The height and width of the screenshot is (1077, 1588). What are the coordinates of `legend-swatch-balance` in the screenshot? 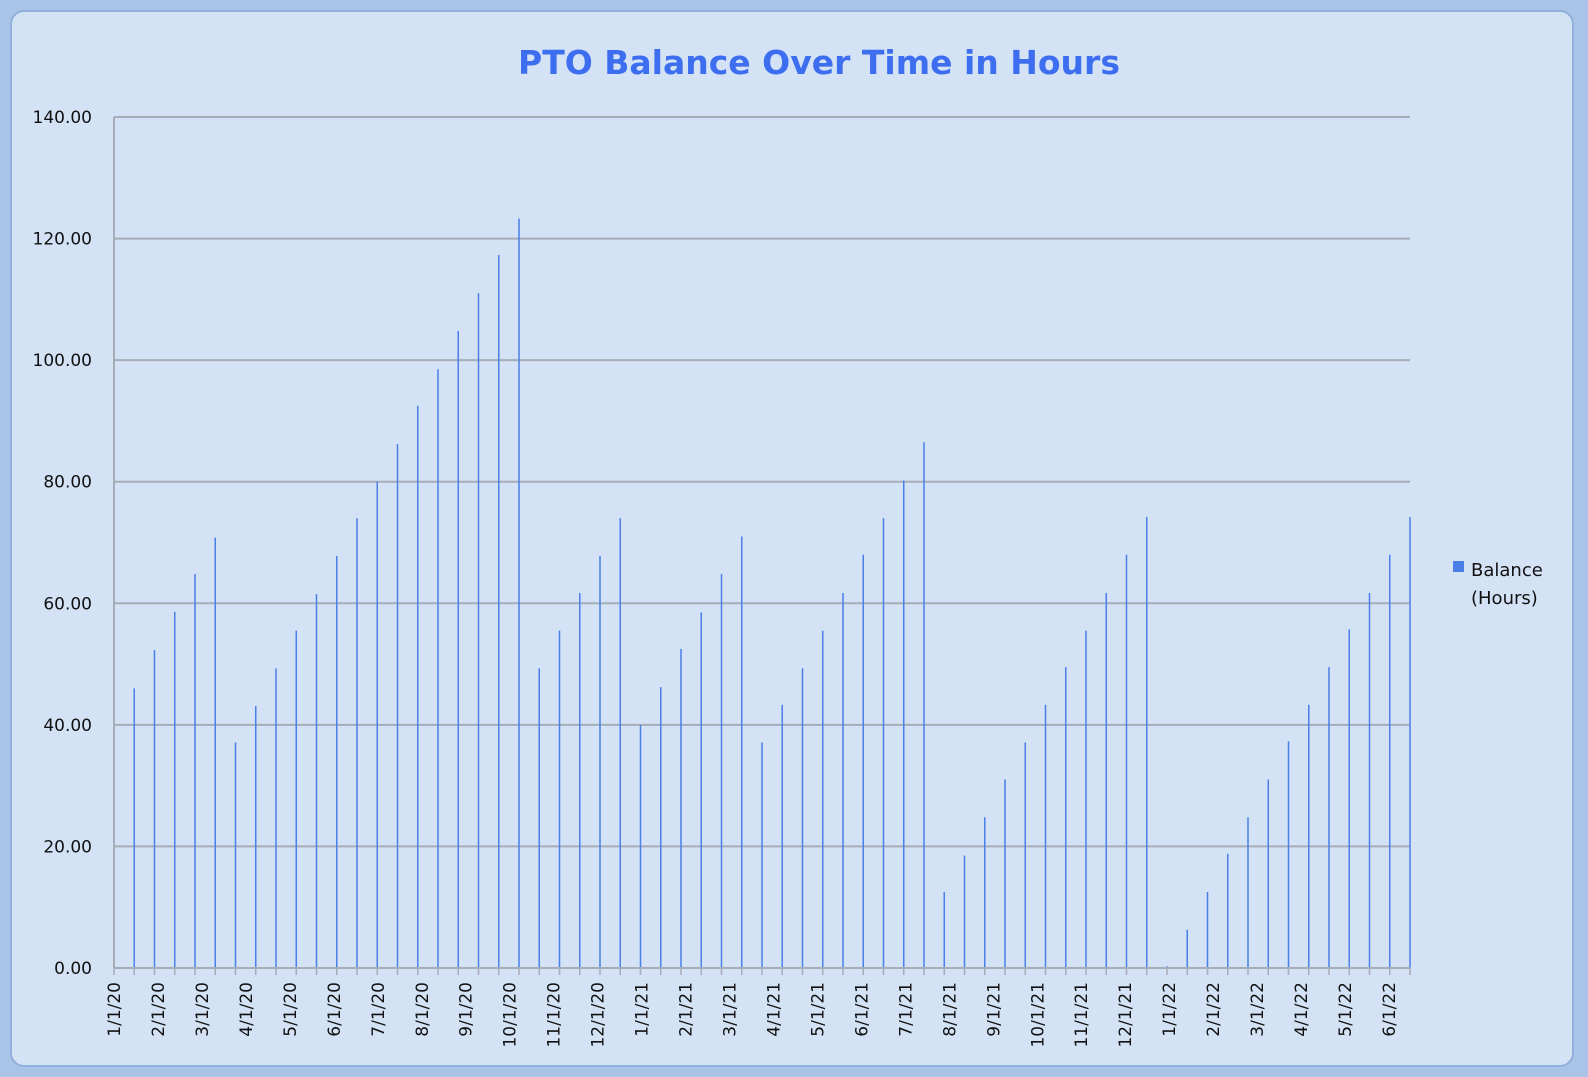 It's located at (1458, 566).